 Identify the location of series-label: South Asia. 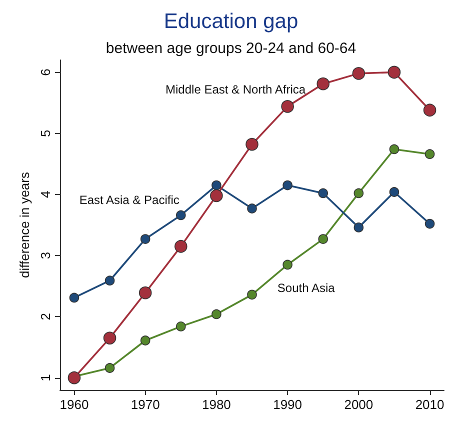
(306, 288).